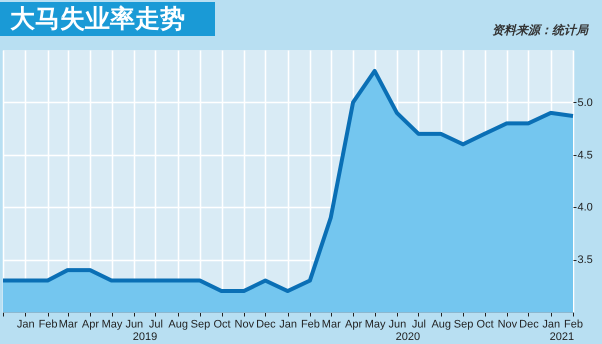  I want to click on text: 2019, so click(145, 337).